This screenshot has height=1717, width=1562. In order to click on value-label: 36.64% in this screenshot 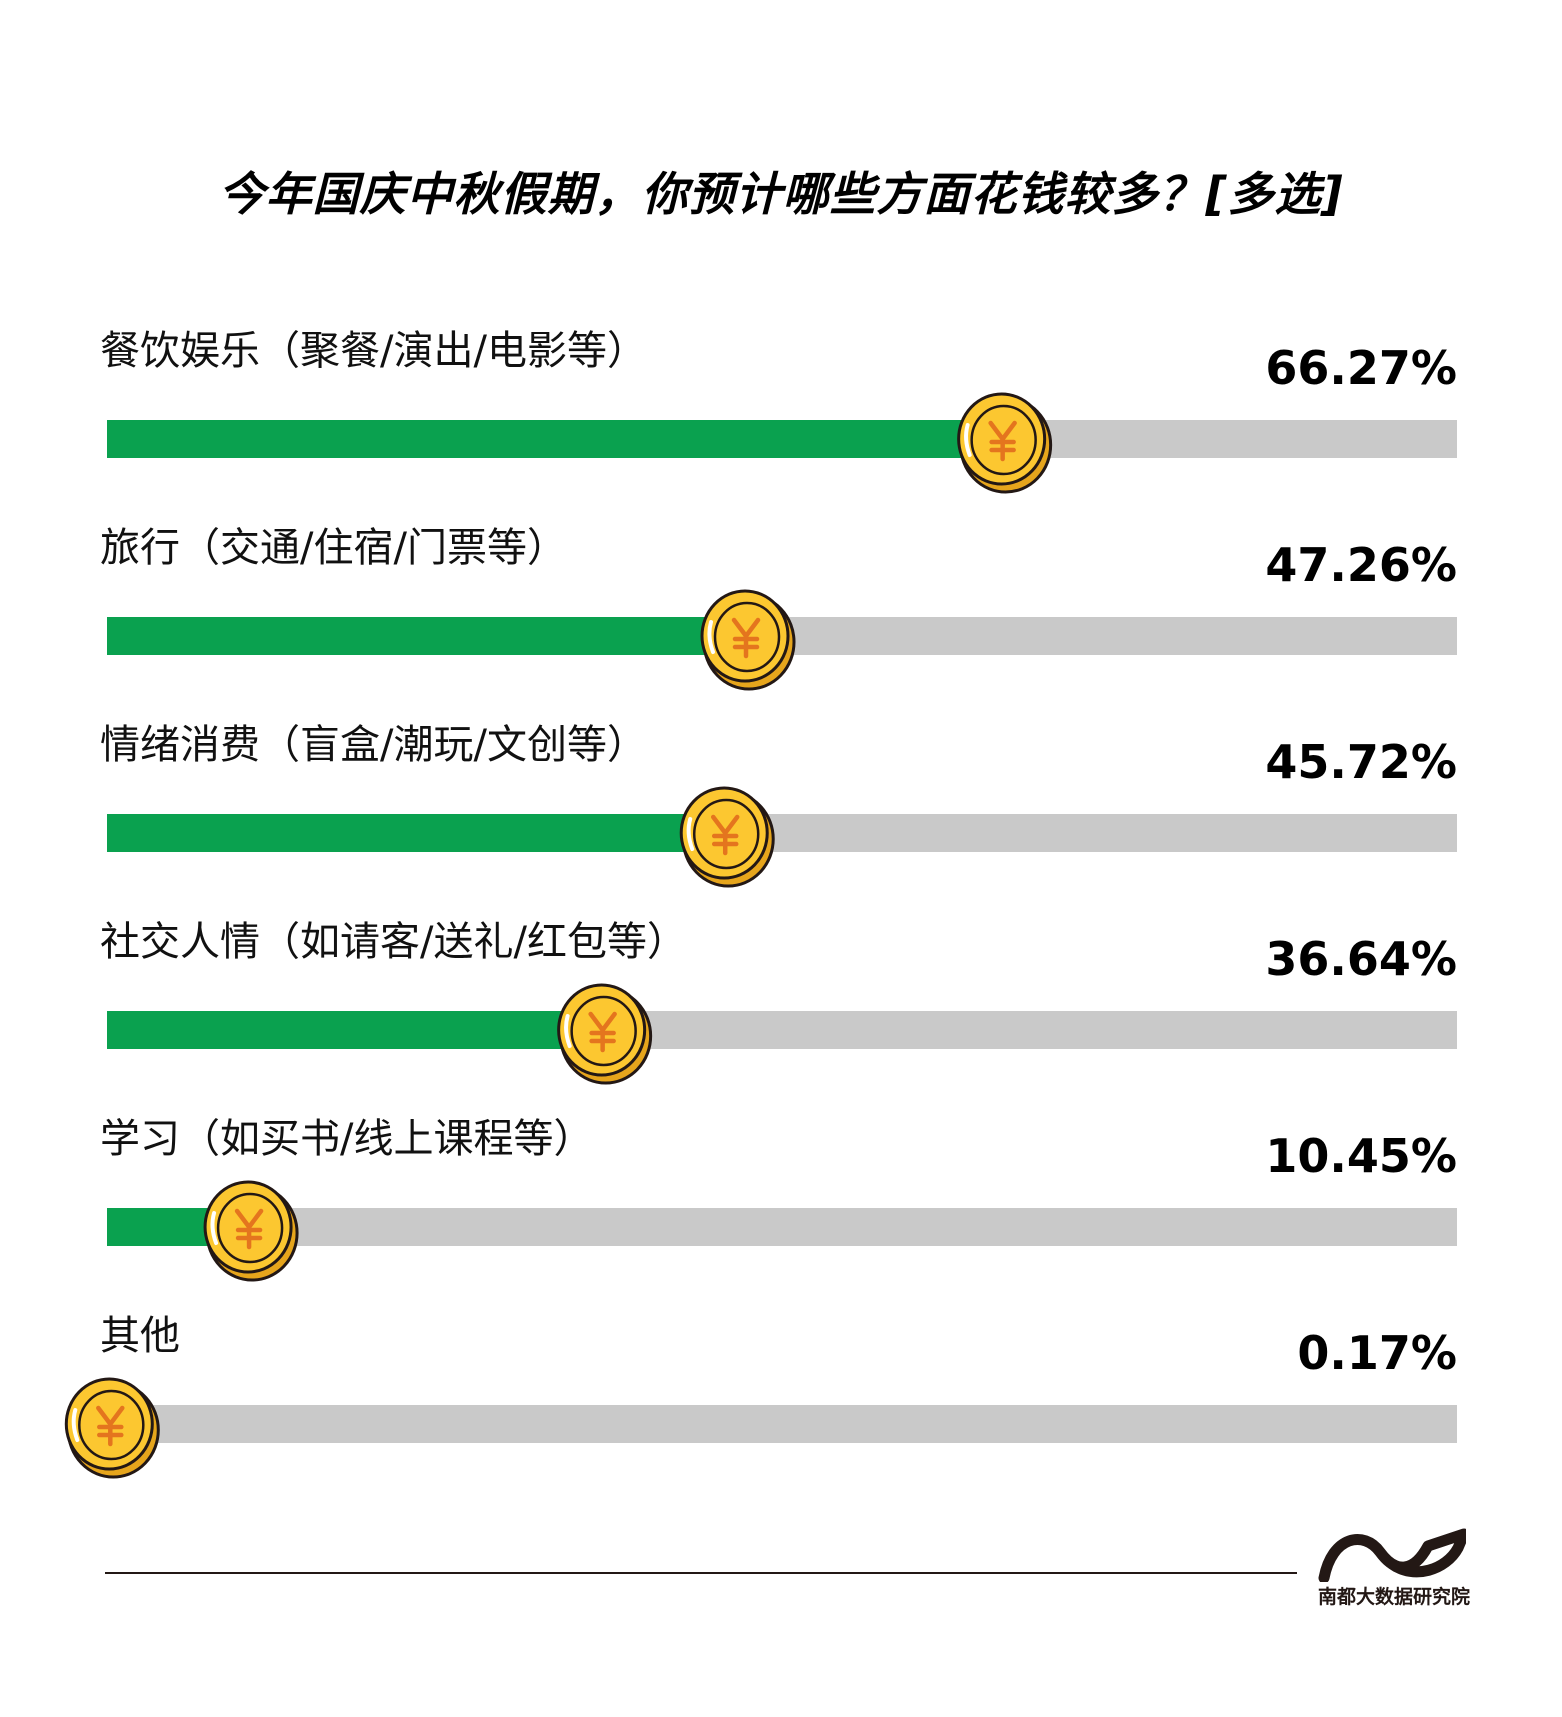, I will do `click(1361, 959)`.